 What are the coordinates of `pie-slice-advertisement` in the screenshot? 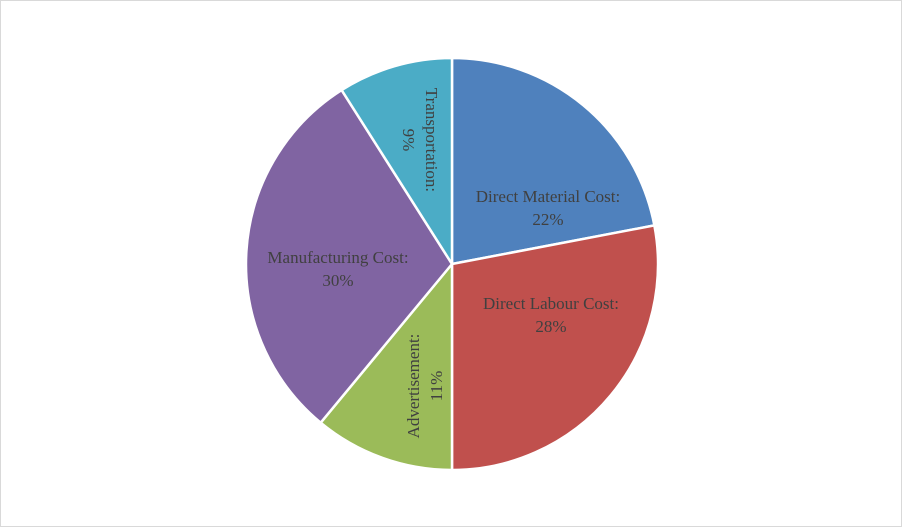 It's located at (386, 367).